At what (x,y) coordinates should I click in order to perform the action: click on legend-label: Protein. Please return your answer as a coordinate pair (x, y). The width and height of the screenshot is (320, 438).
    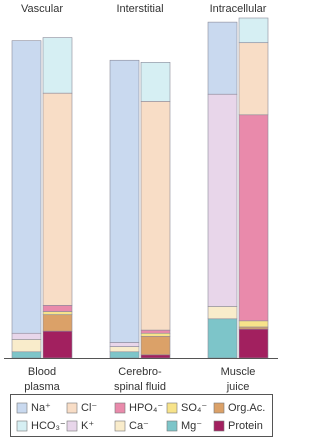
    Looking at the image, I should click on (245, 426).